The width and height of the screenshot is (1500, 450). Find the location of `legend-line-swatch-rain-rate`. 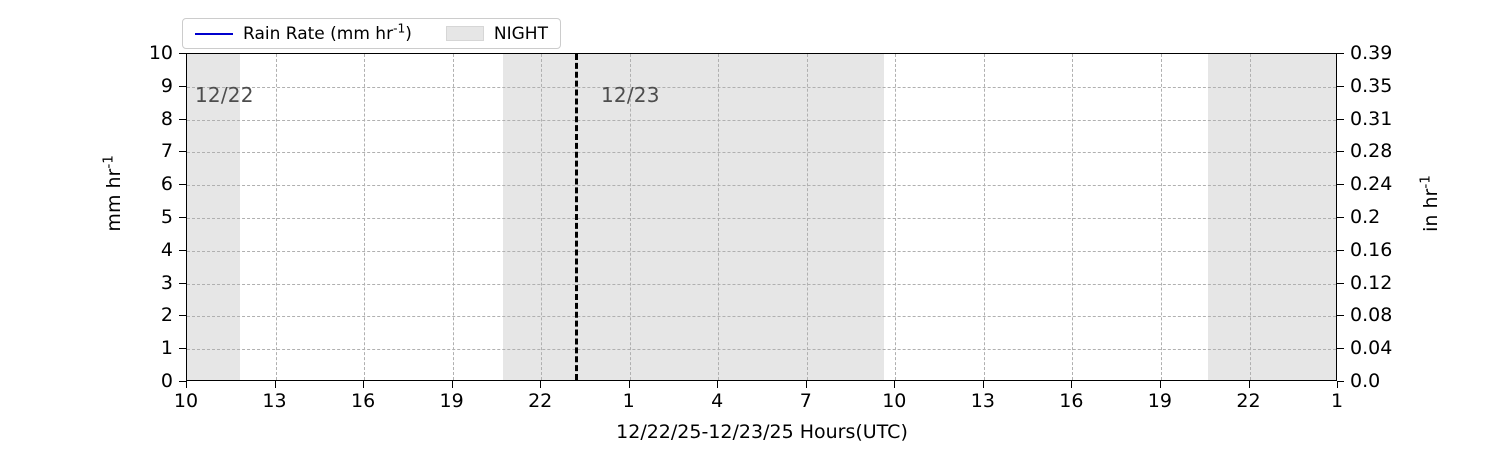

legend-line-swatch-rain-rate is located at coordinates (214, 33).